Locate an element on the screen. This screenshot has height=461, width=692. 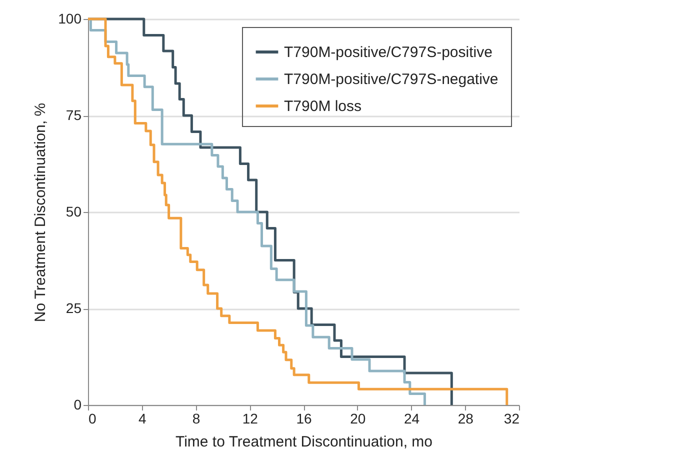
x-tick-label: 8 is located at coordinates (196, 418).